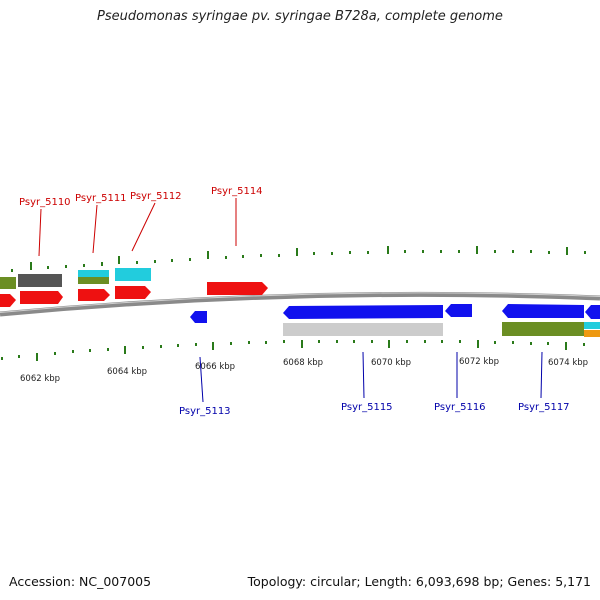  Describe the element at coordinates (80, 581) in the screenshot. I see `accession-label: Accession: NC_007005` at that location.